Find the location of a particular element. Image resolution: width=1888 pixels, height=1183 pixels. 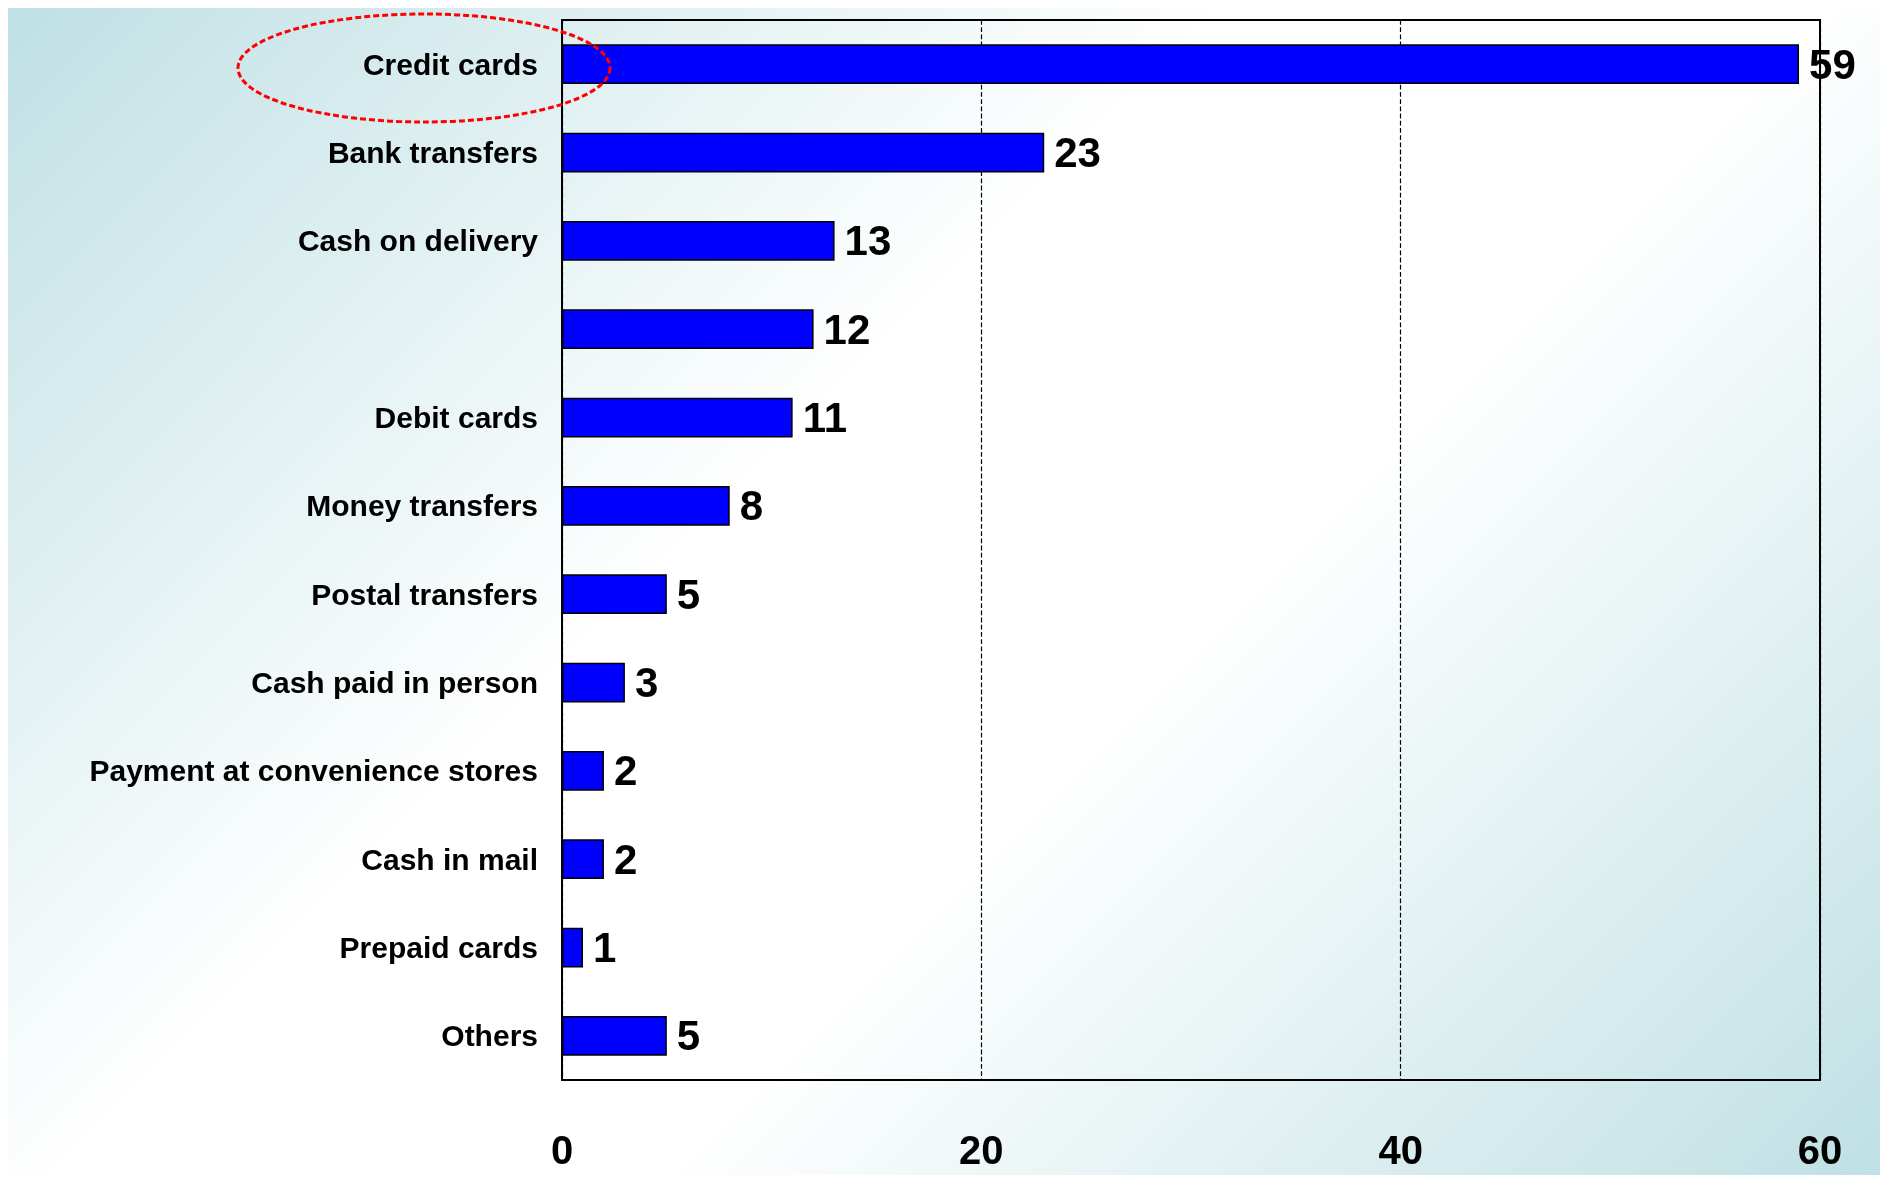

x-tick-label: 60 is located at coordinates (1820, 1150).